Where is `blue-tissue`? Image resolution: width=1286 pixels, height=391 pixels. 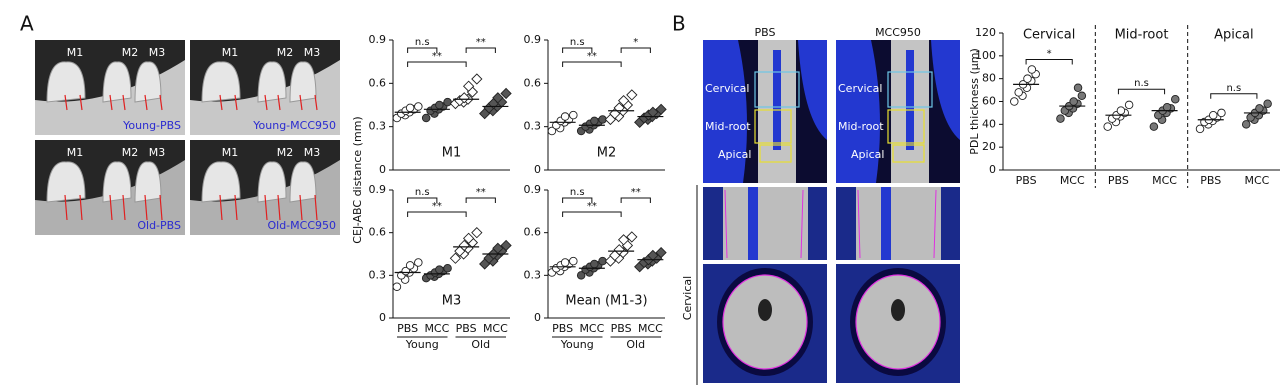
blue-tissue is located at coordinates (858, 111).